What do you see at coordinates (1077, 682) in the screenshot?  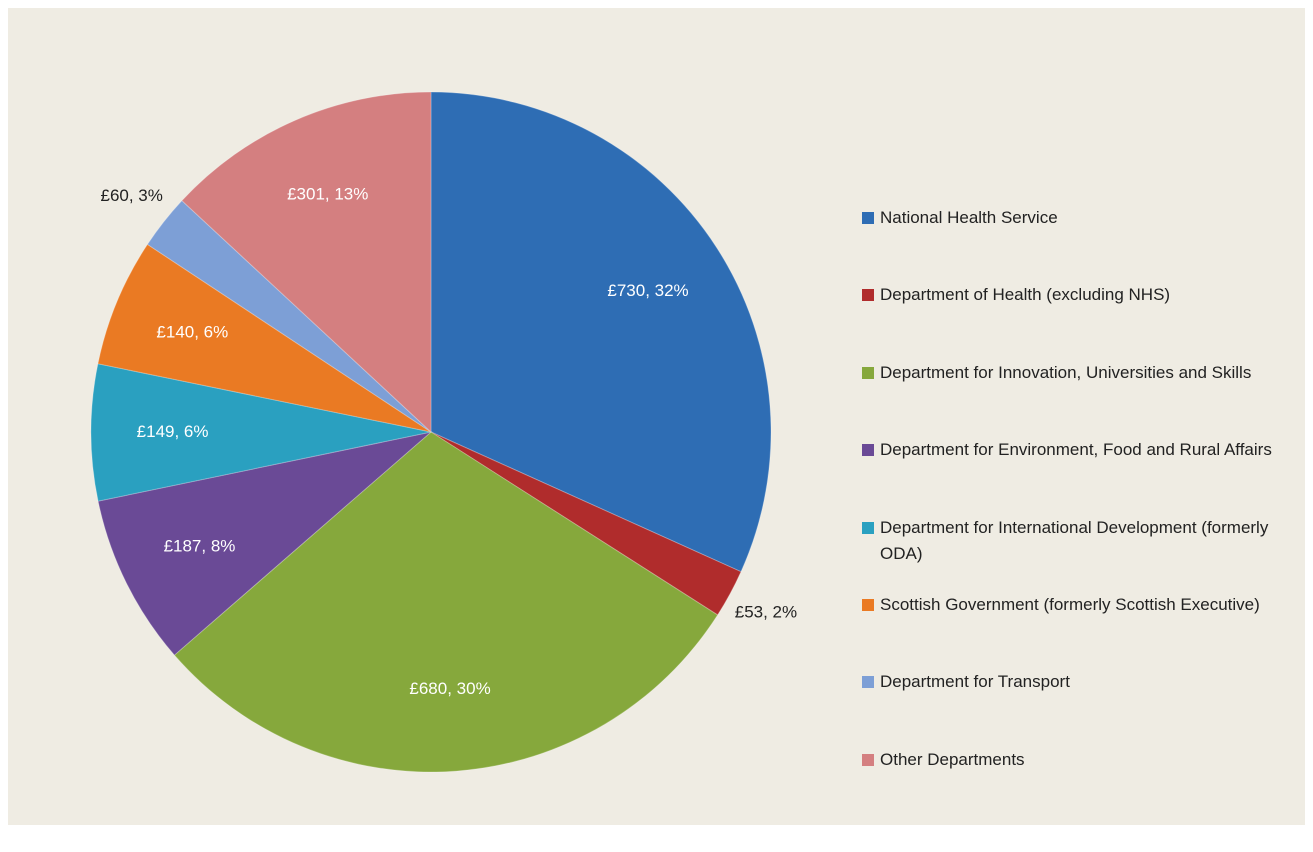 I see `legend-item: Department for Transport` at bounding box center [1077, 682].